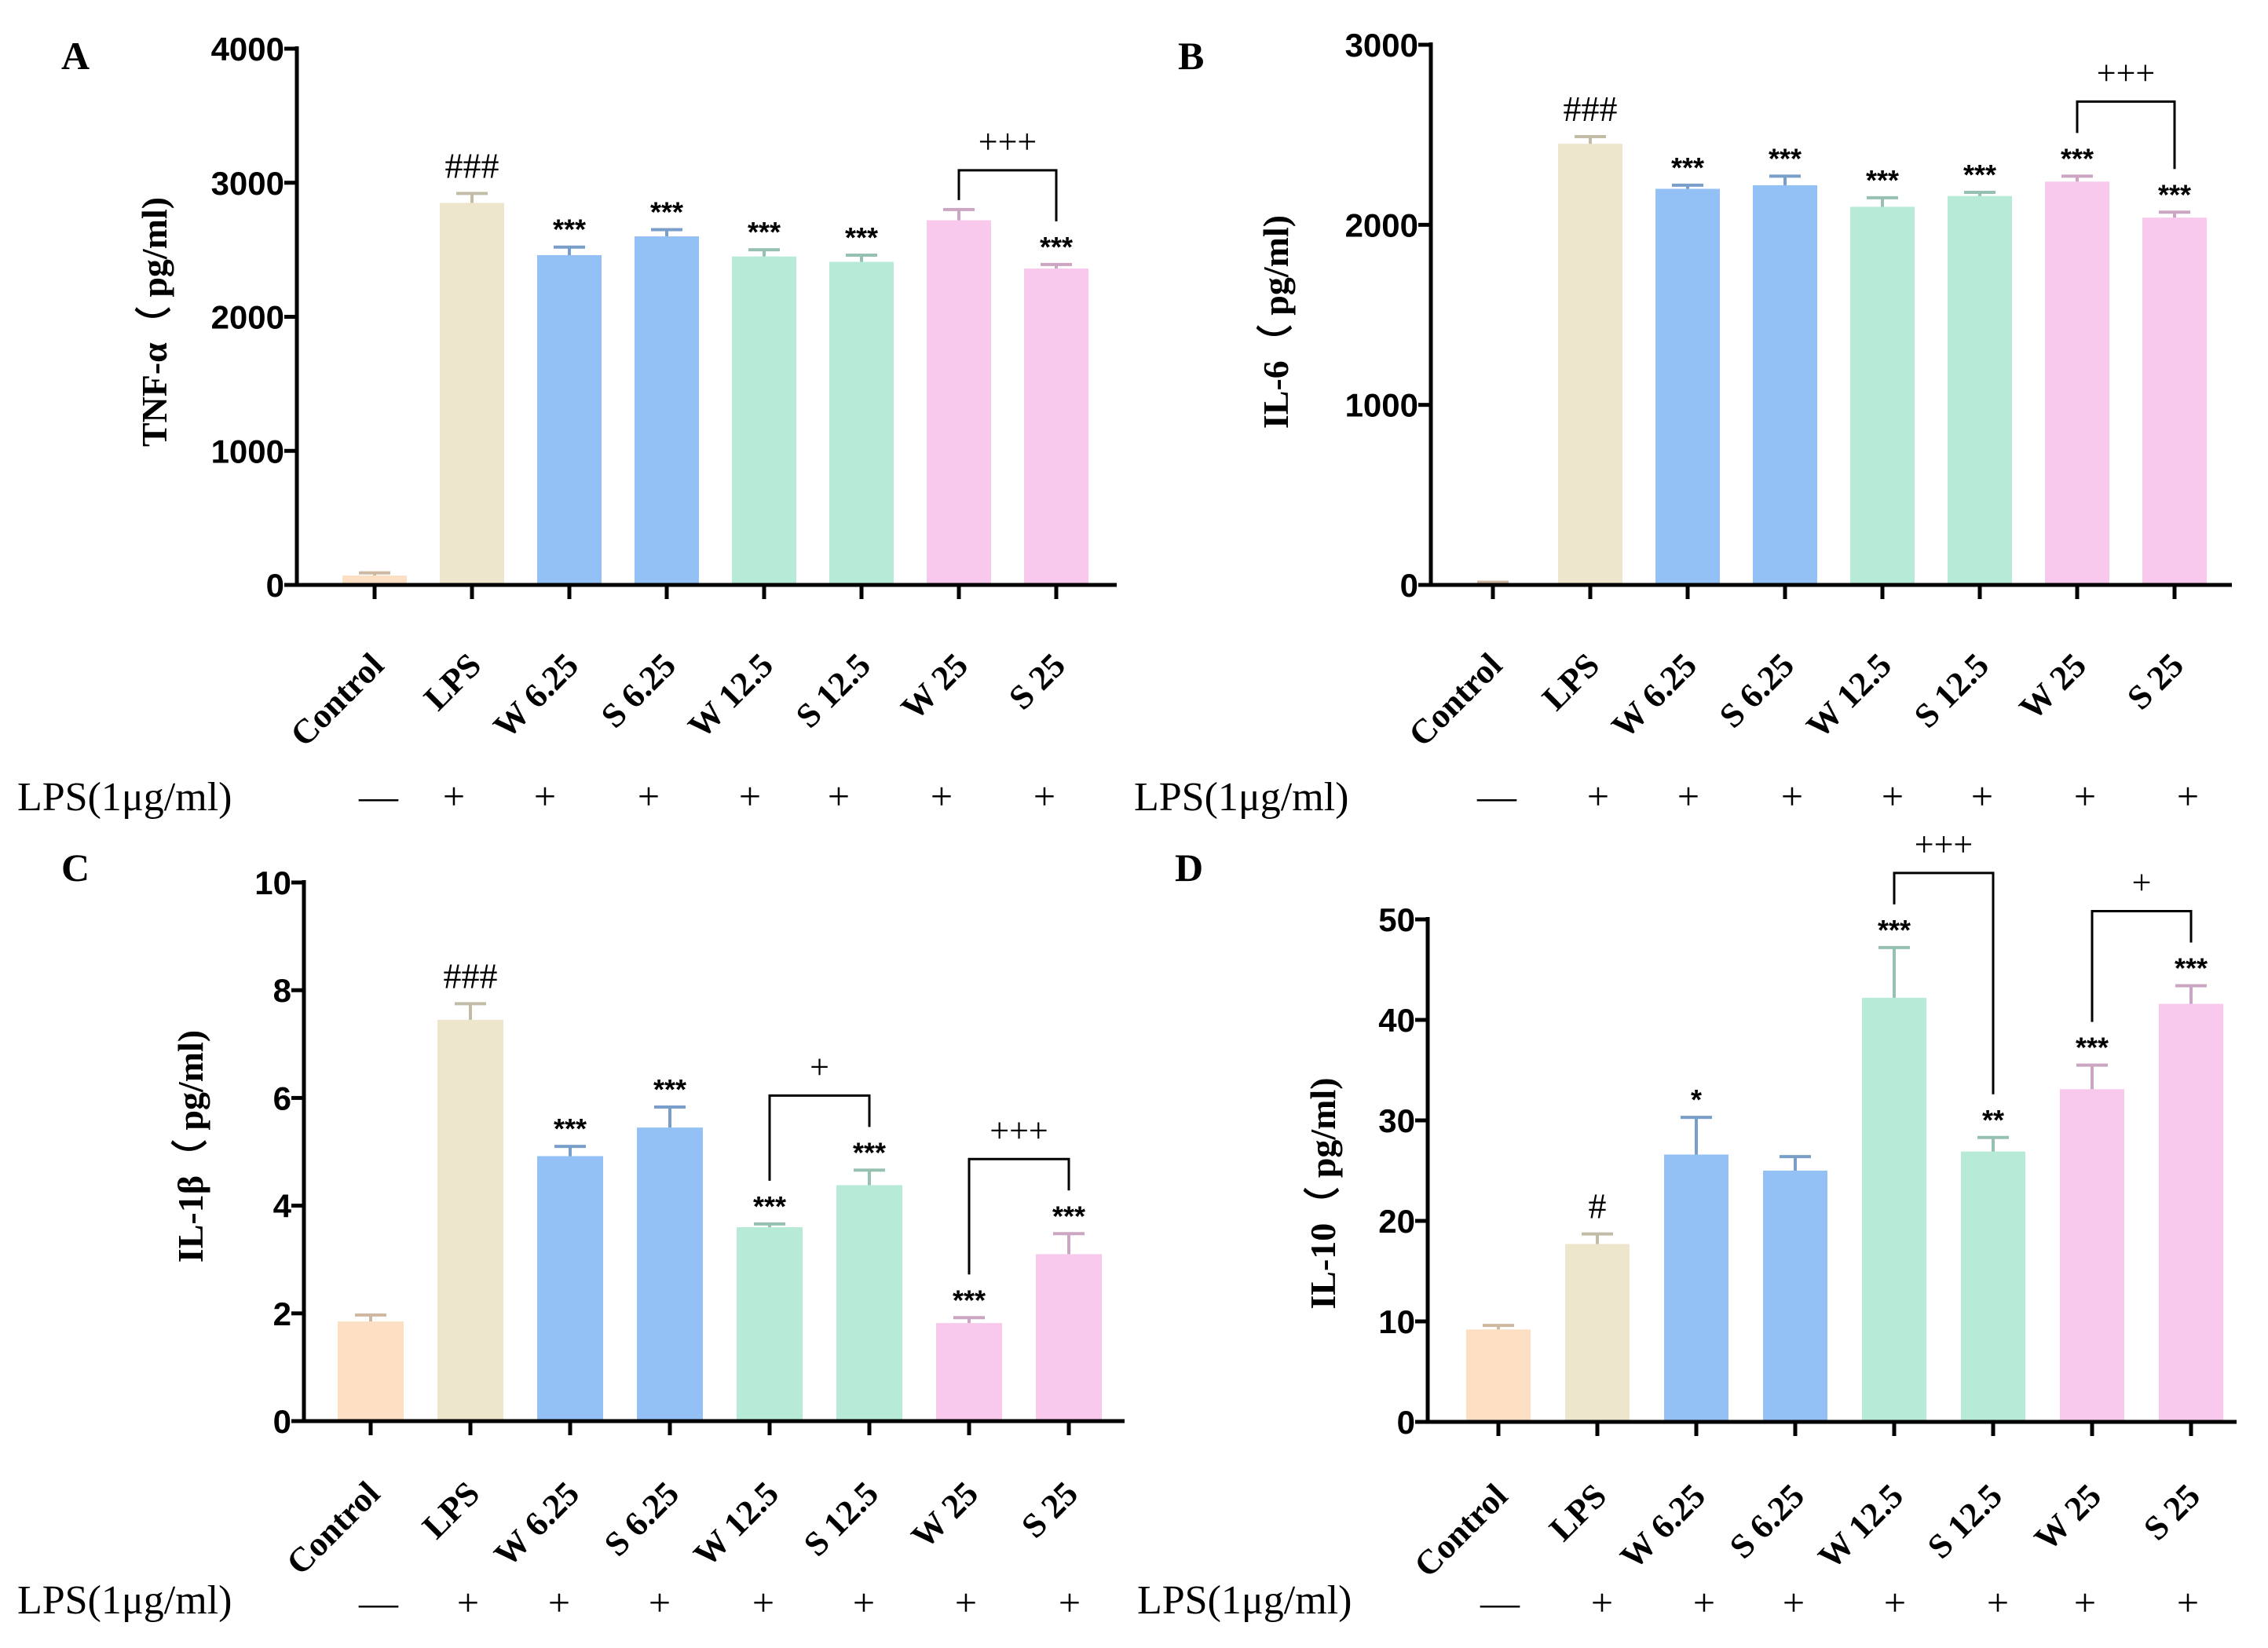 The width and height of the screenshot is (2268, 1648). I want to click on panel-letter: B, so click(1191, 56).